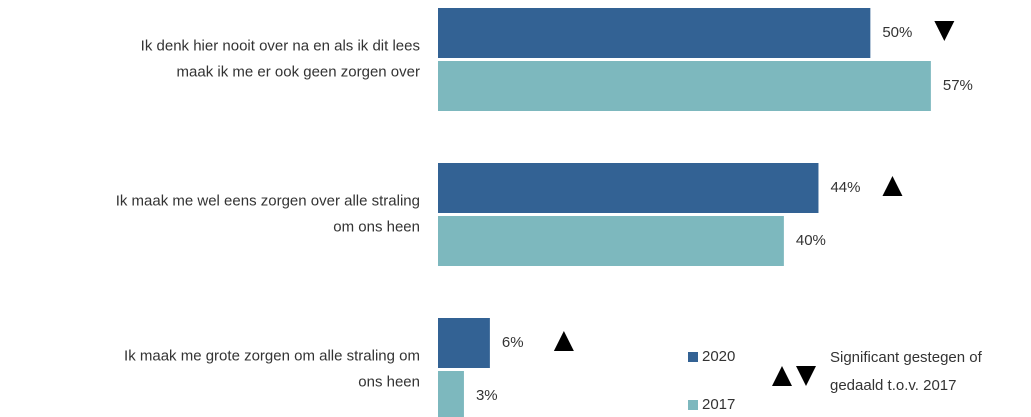 This screenshot has height=417, width=1031. I want to click on value-label: 6%, so click(513, 342).